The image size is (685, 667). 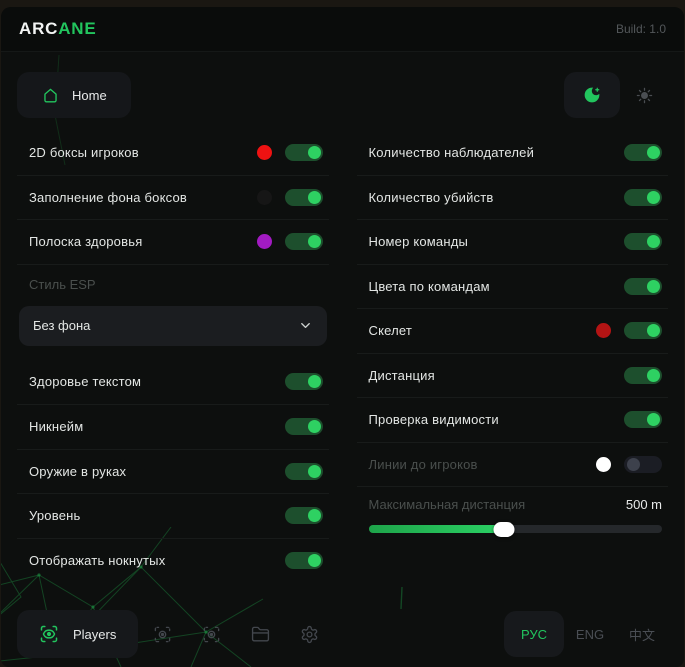 I want to click on scan-target-center, so click(x=212, y=634).